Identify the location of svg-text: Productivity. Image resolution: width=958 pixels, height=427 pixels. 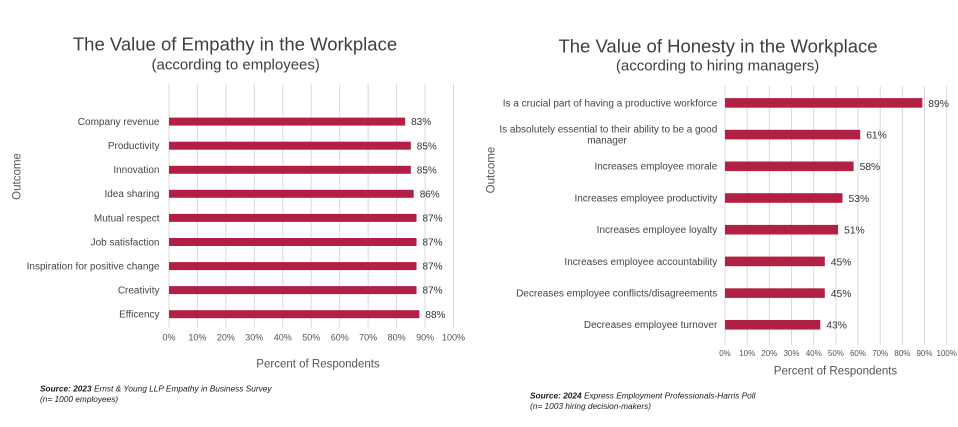
(134, 146).